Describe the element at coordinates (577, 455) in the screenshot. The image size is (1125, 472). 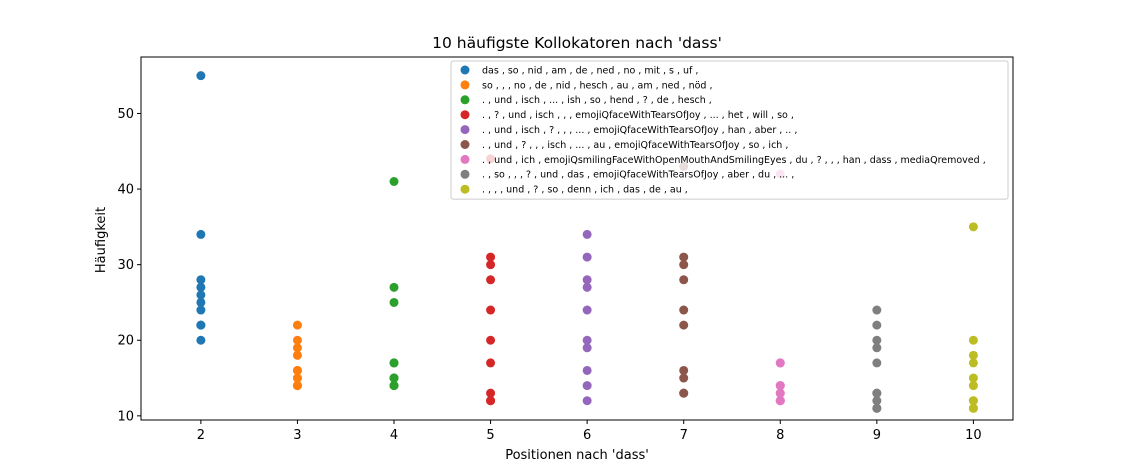
I see `x-axis-label: Positionen nach 'dass'` at that location.